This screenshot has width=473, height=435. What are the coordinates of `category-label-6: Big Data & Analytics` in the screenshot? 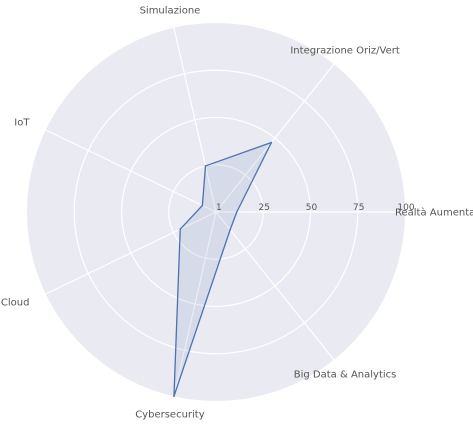 It's located at (345, 374).